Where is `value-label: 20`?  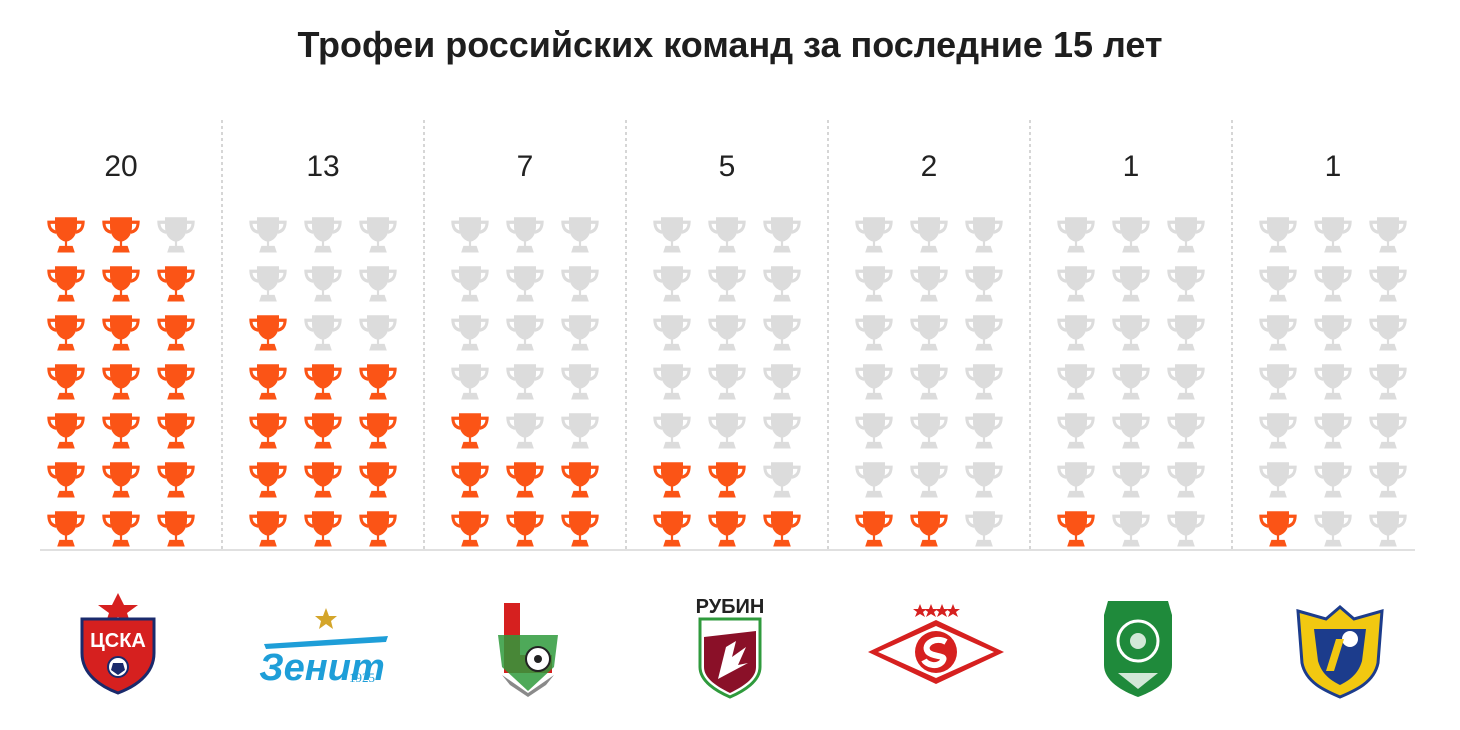
value-label: 20 is located at coordinates (120, 166).